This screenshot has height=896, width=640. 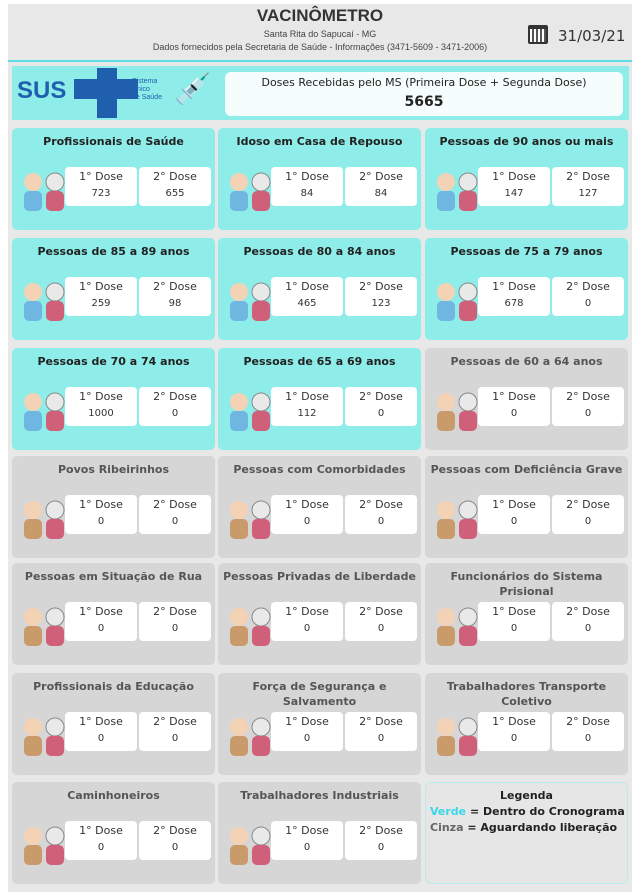 I want to click on group-title: Profissionais da Educação, so click(x=113, y=686).